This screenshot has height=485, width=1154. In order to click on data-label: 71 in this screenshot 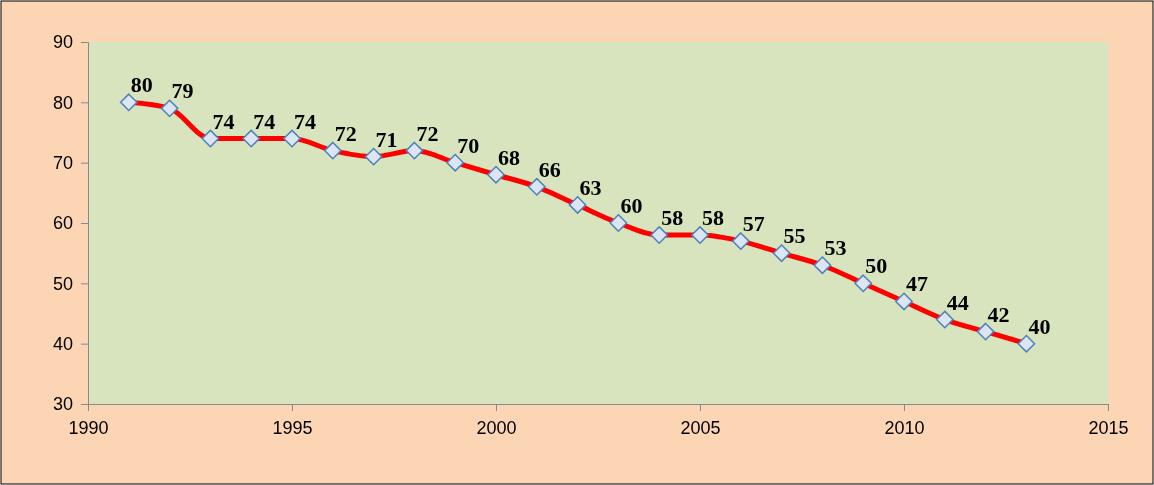, I will do `click(386, 139)`.